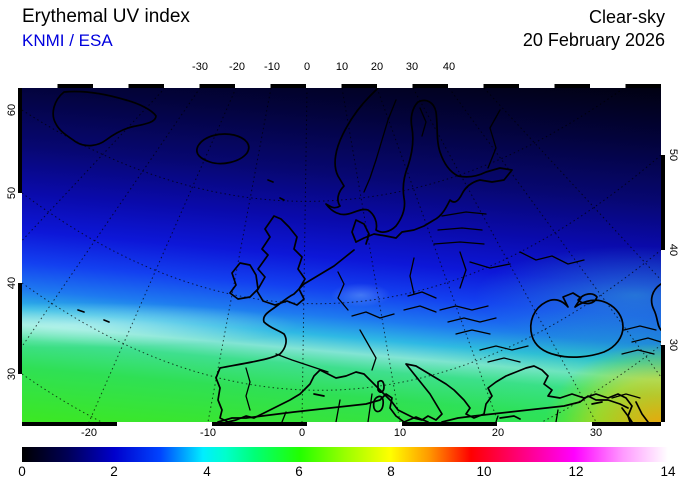 The image size is (688, 490). What do you see at coordinates (307, 67) in the screenshot?
I see `top-axis-tick: 0` at bounding box center [307, 67].